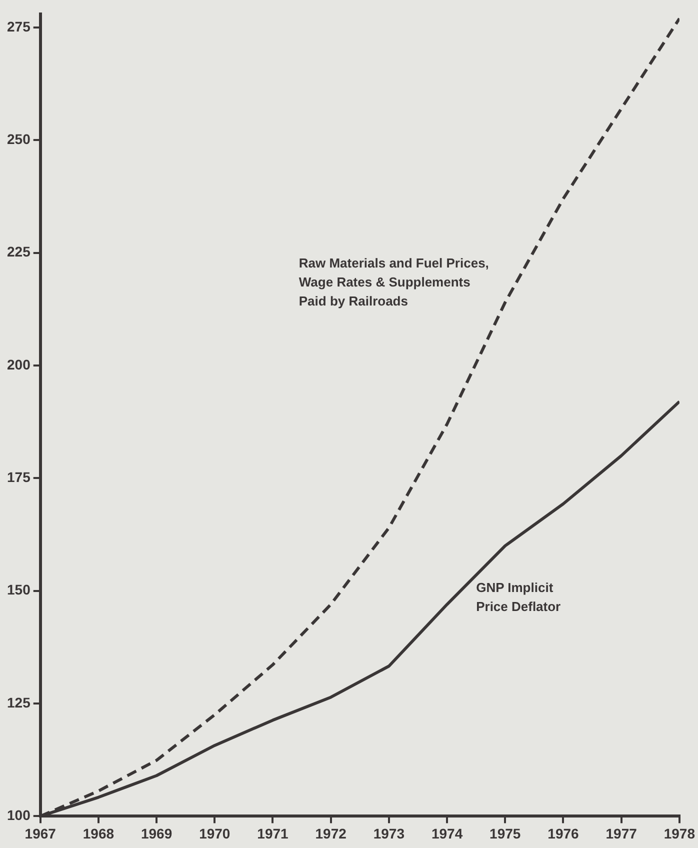 This screenshot has height=848, width=698. What do you see at coordinates (19, 26) in the screenshot?
I see `y-tick-label: 275` at bounding box center [19, 26].